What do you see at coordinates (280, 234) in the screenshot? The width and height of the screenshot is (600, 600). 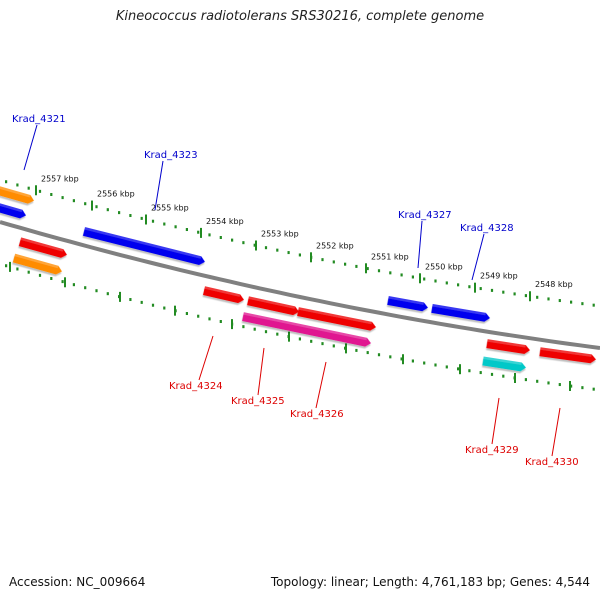 I see `scale-label: 2553 kbp` at bounding box center [280, 234].